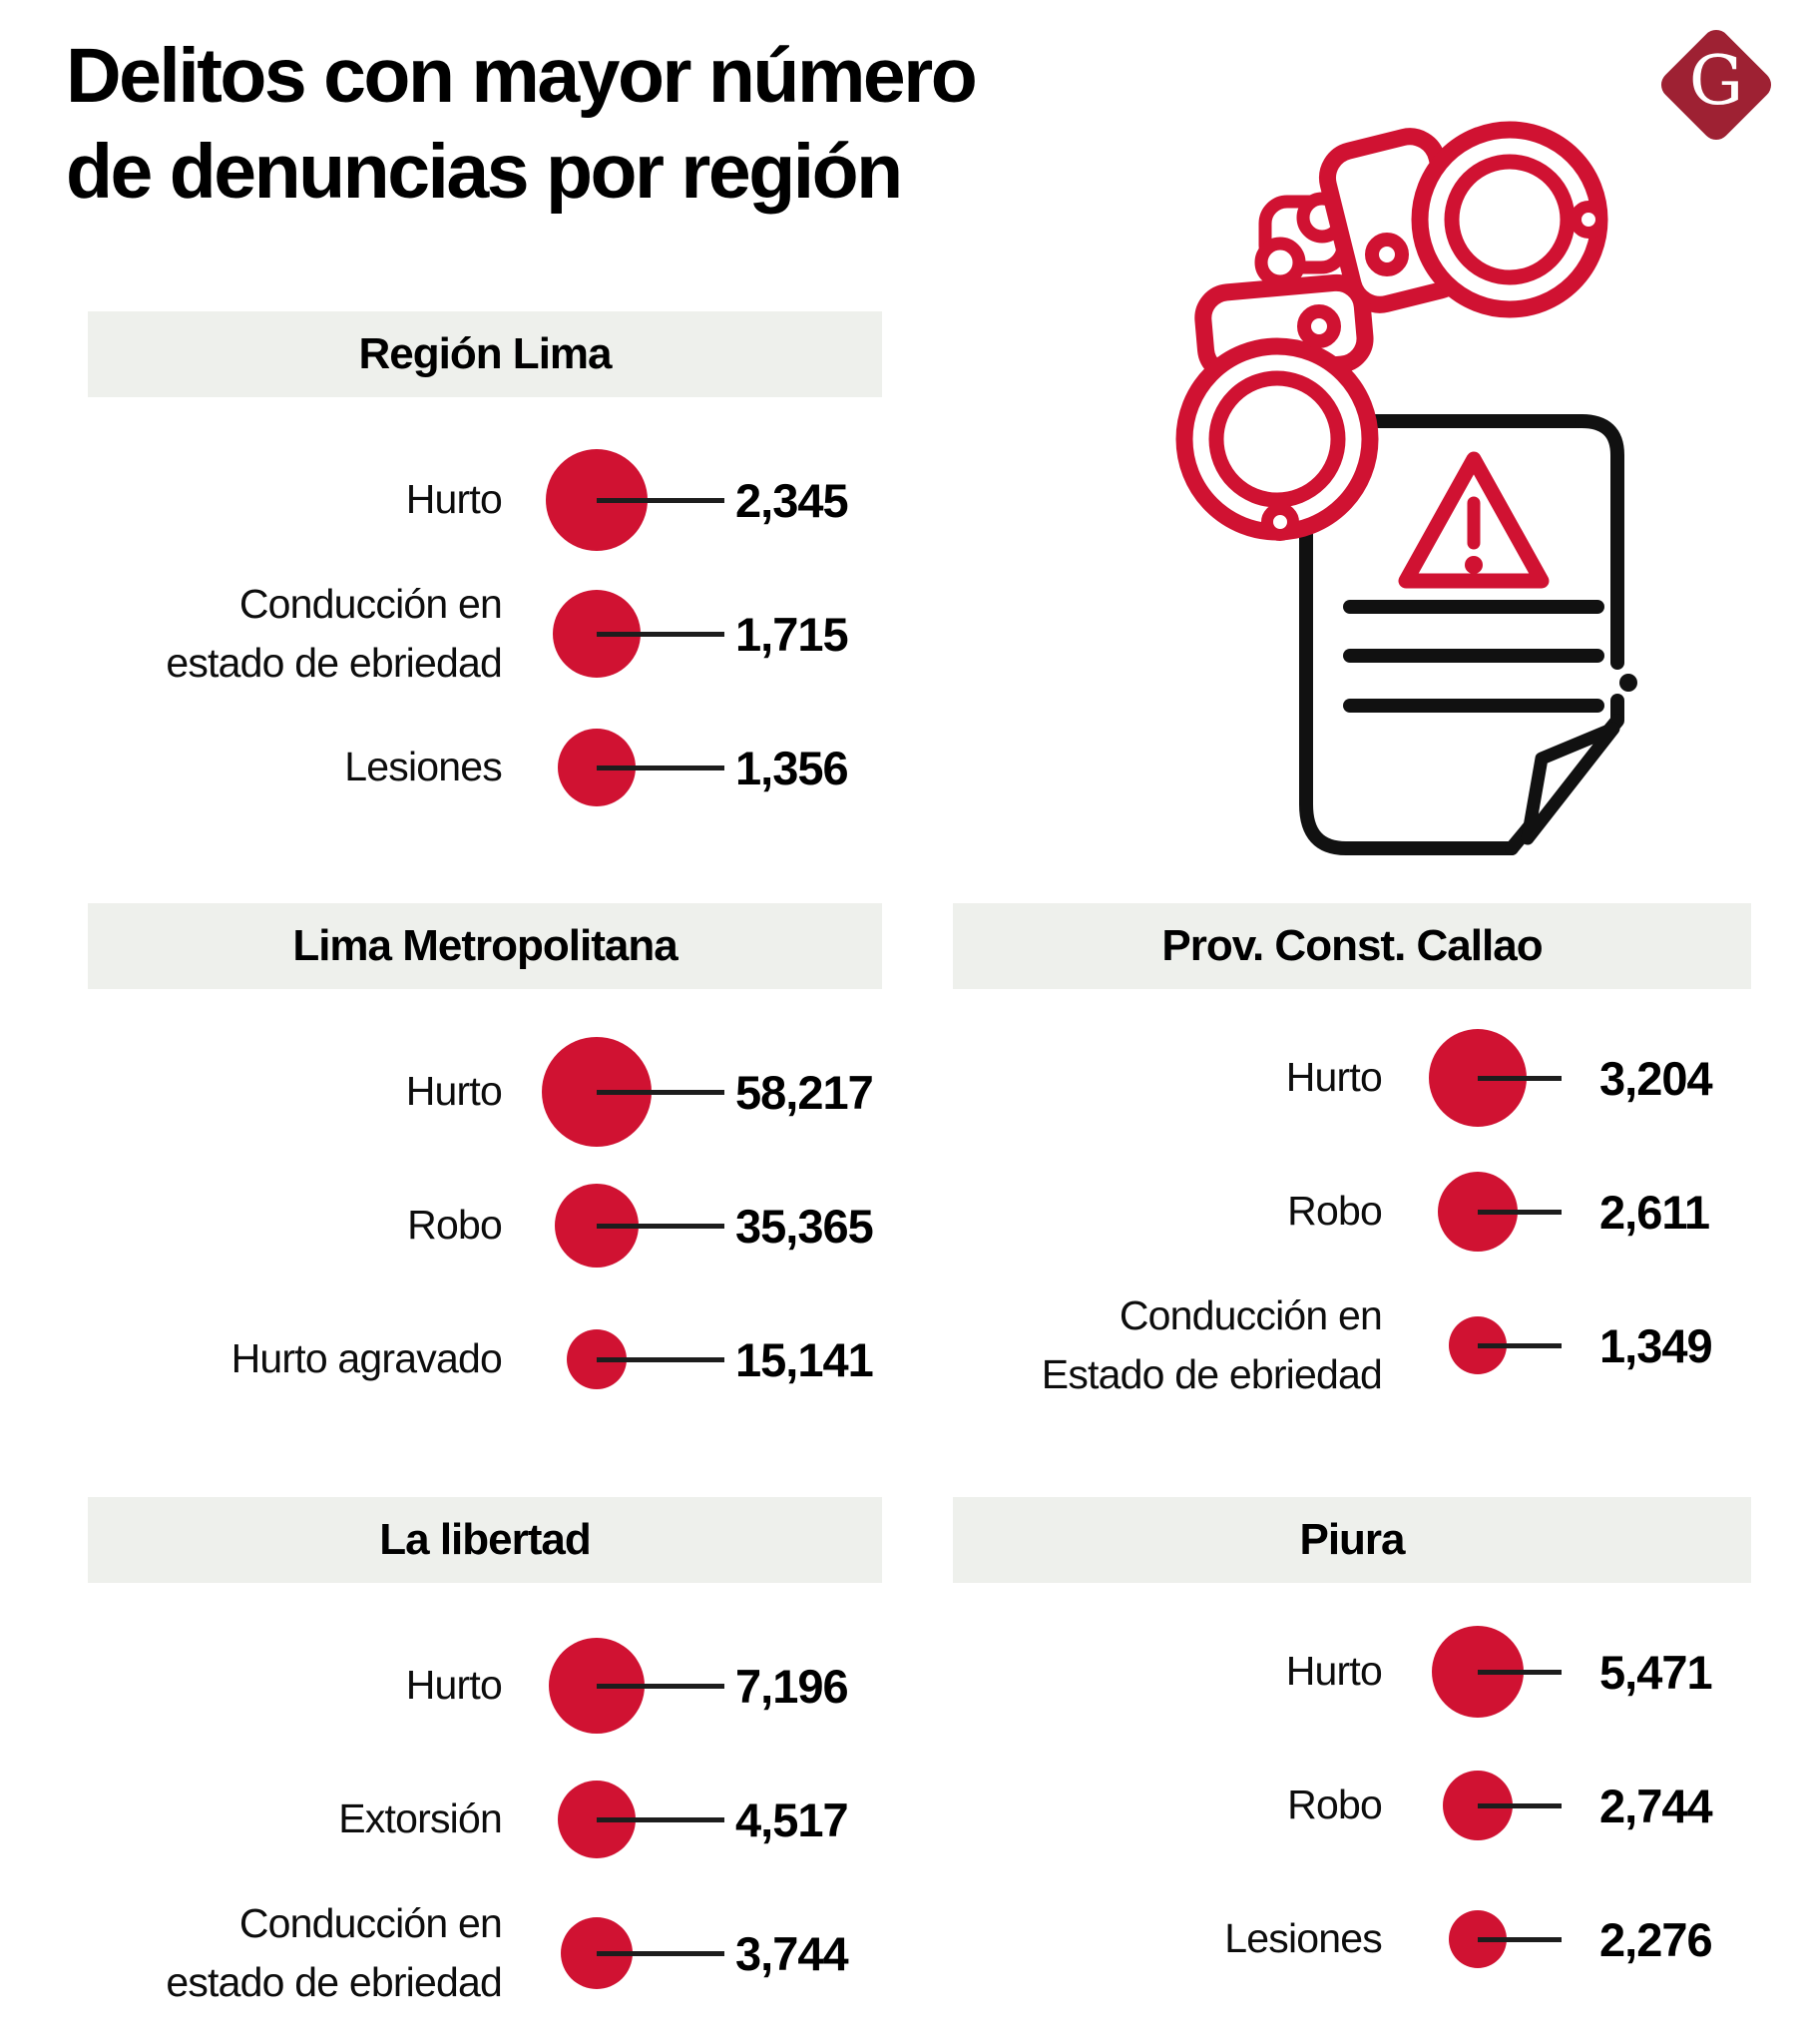 The width and height of the screenshot is (1805, 2044). I want to click on crime-value: 1,715, so click(792, 634).